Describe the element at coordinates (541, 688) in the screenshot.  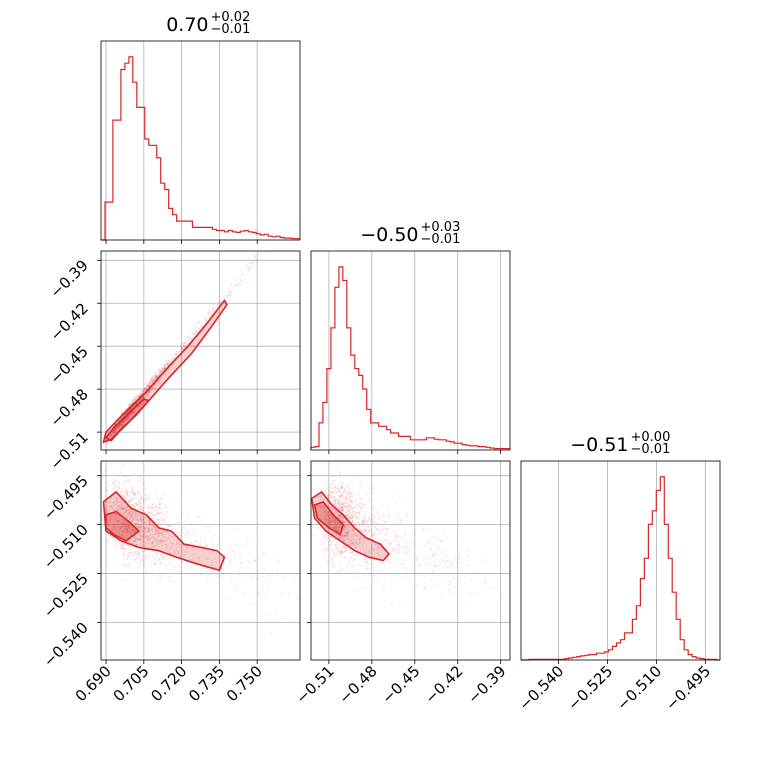
I see `x-tick-label: −0.540` at that location.